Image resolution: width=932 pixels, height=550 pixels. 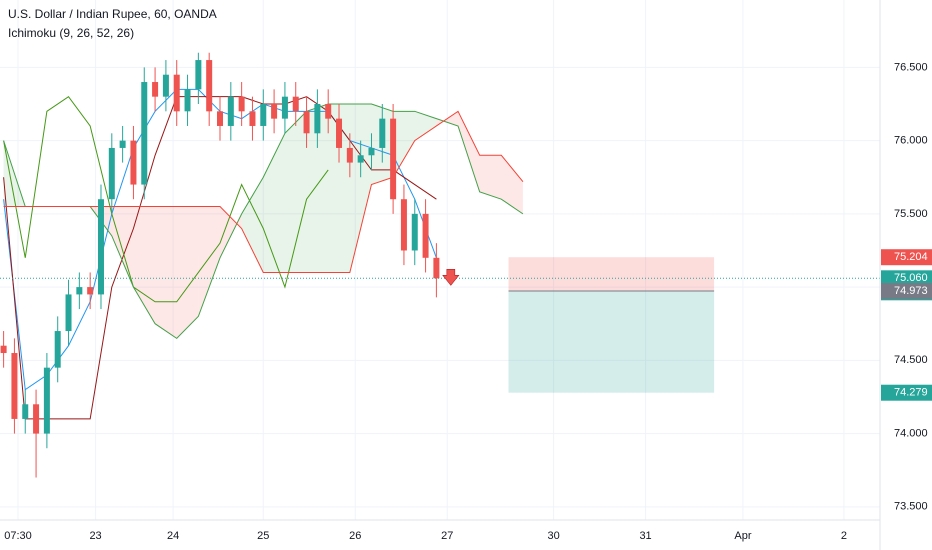 I want to click on x-tick-label: 31, so click(x=645, y=536).